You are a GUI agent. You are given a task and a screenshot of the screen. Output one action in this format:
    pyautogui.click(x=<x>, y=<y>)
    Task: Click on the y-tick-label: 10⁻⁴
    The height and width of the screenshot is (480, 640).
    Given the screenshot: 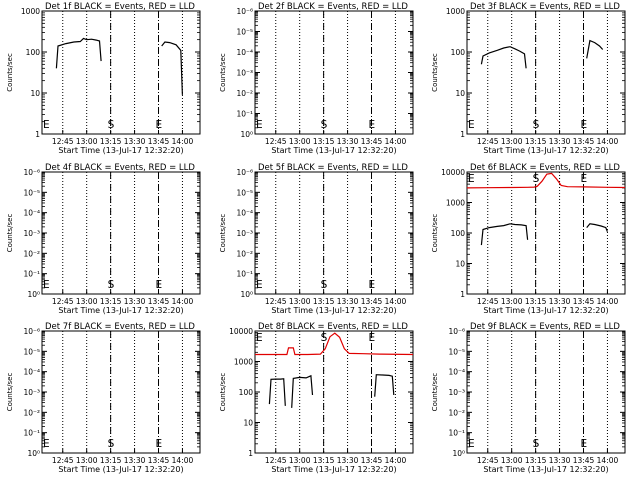 What is the action you would take?
    pyautogui.click(x=244, y=52)
    